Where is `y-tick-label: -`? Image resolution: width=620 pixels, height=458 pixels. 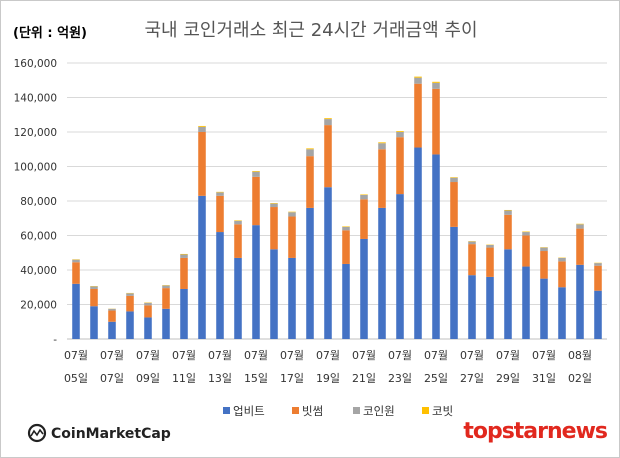 y-tick-label: - is located at coordinates (55, 340).